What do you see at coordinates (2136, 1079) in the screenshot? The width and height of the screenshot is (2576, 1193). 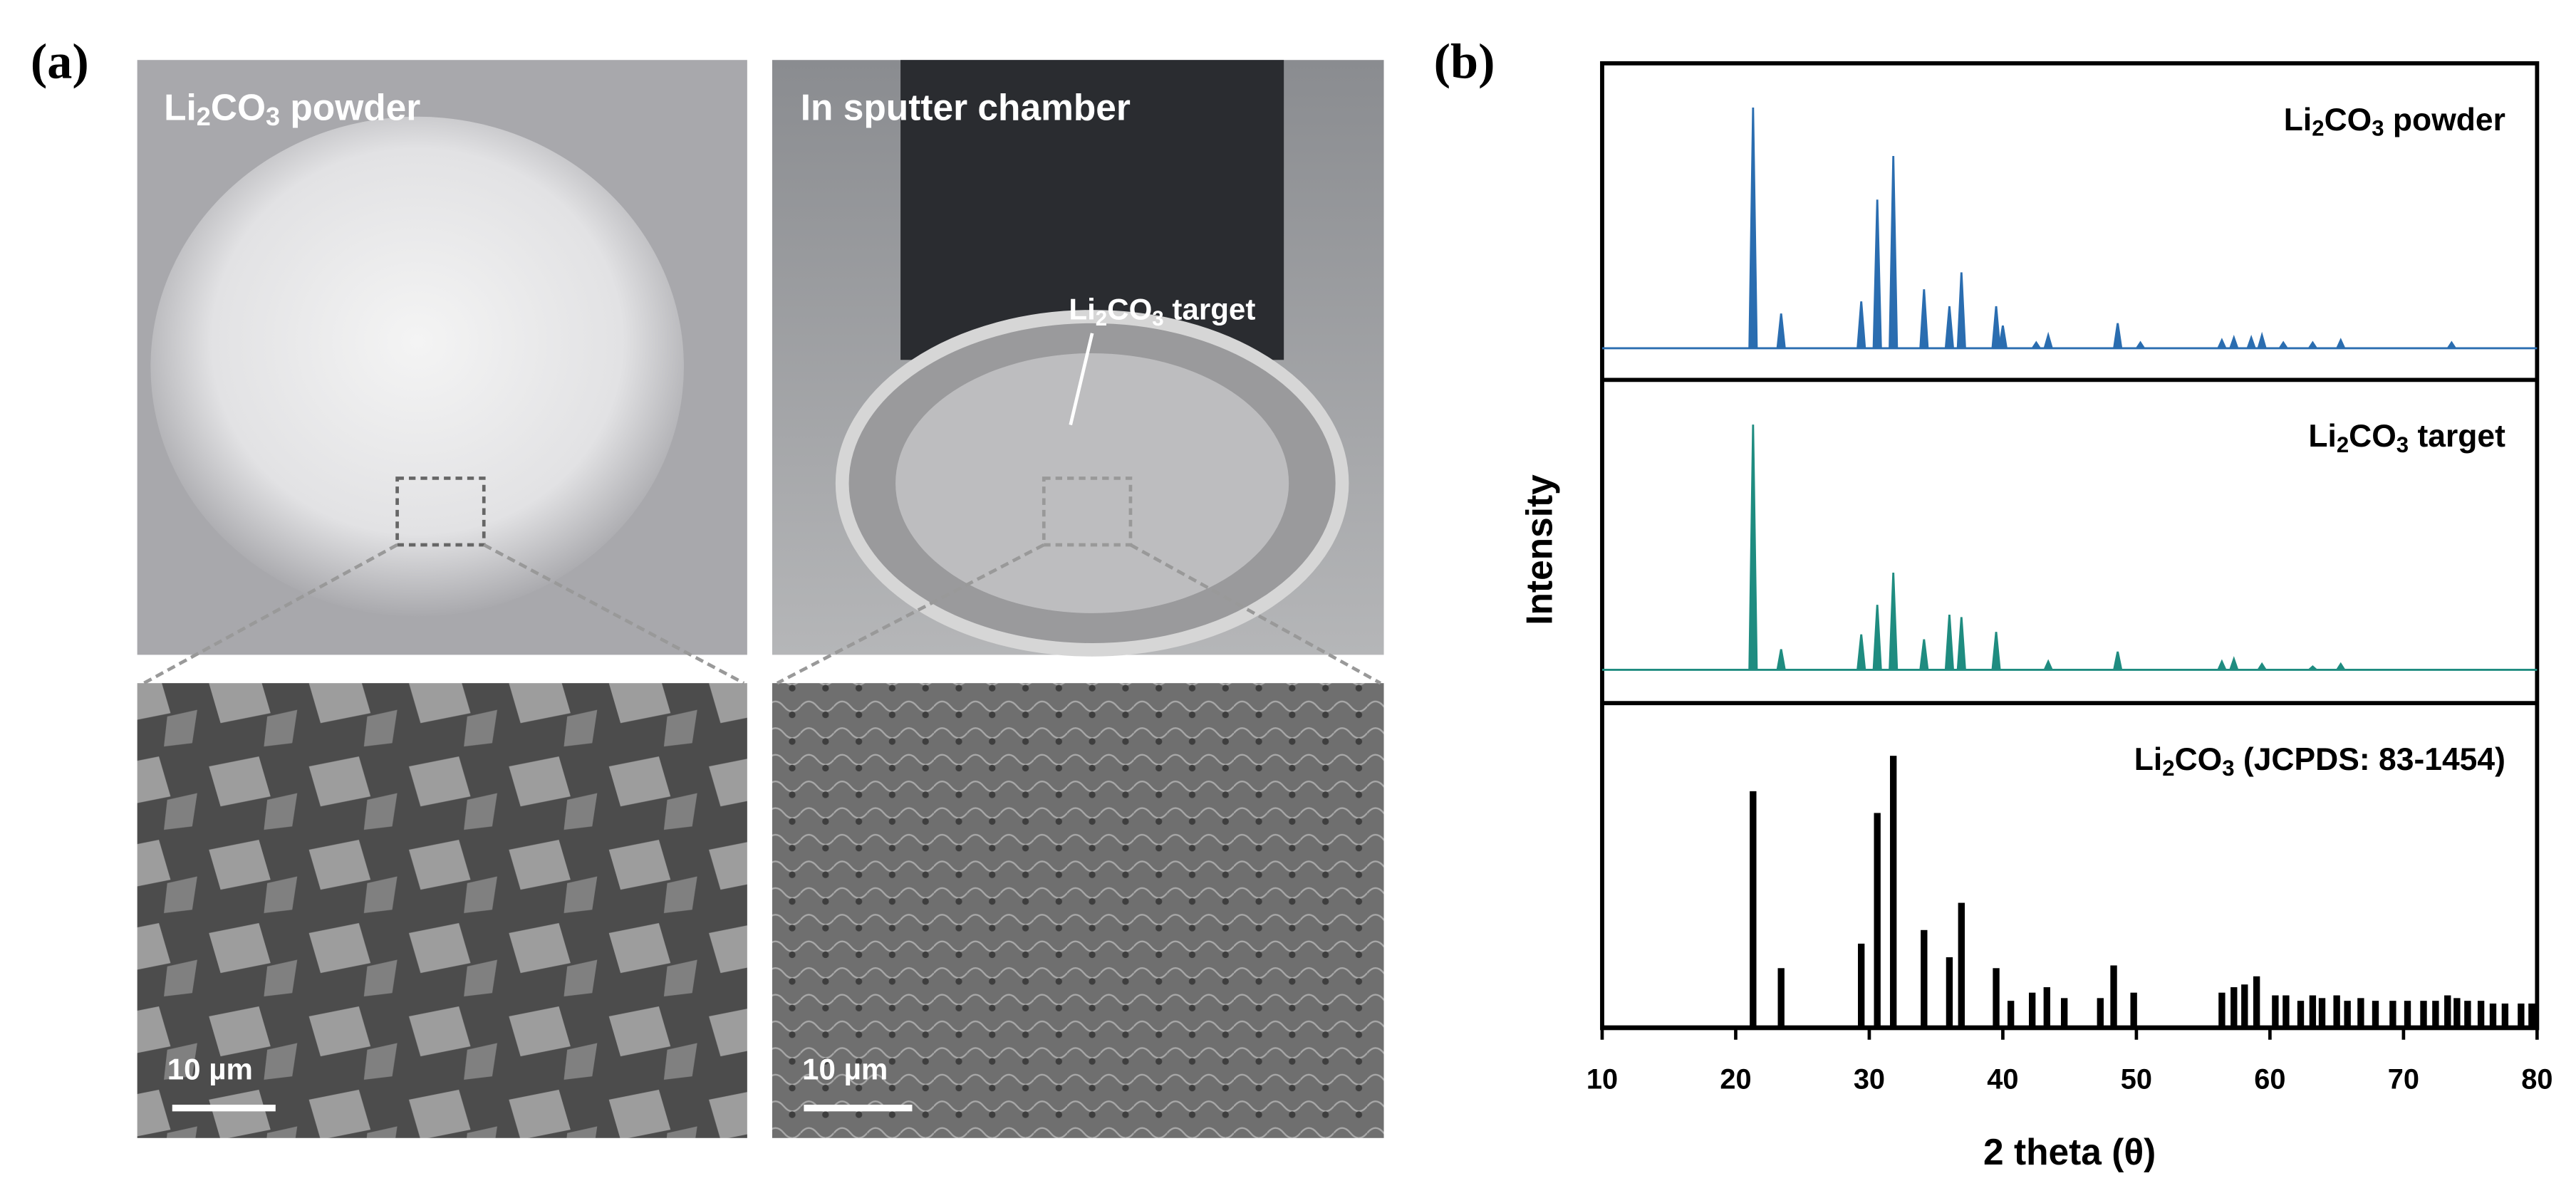 I see `x-tick-label: 50` at bounding box center [2136, 1079].